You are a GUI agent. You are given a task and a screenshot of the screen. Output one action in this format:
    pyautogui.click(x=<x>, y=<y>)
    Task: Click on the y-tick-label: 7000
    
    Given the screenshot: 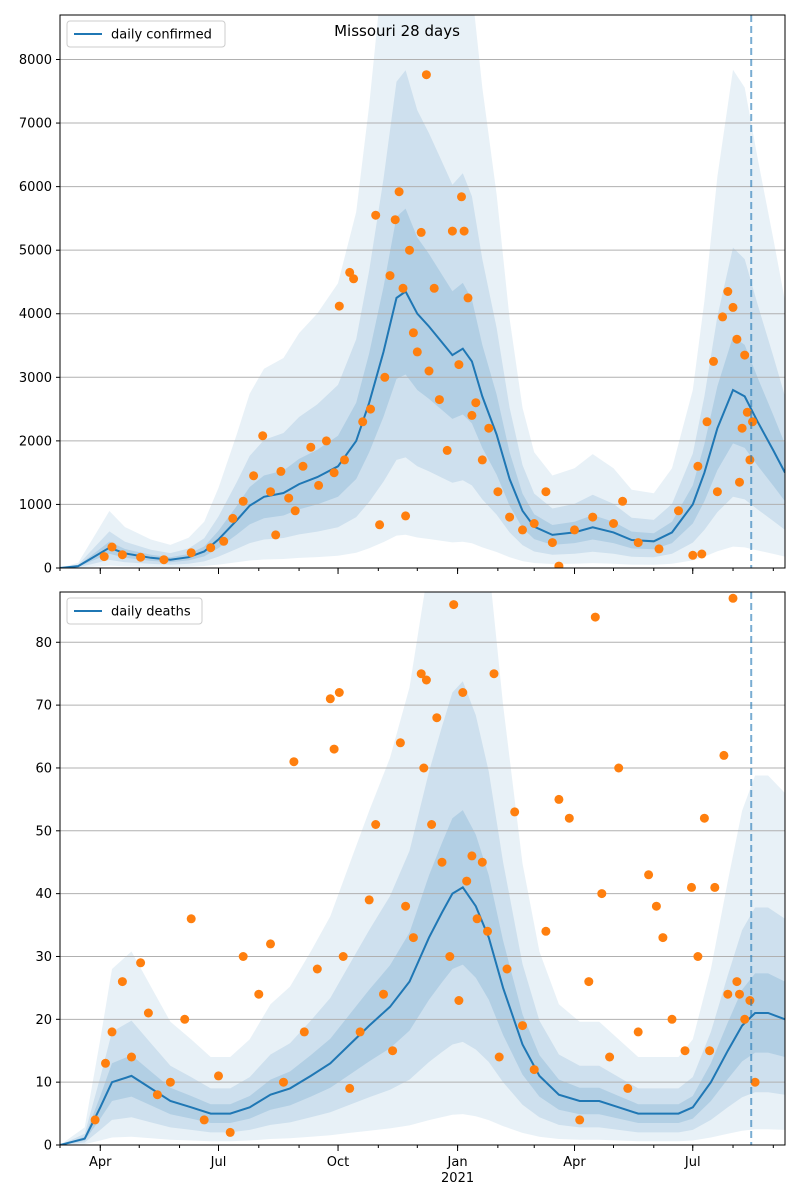 What is the action you would take?
    pyautogui.click(x=35, y=124)
    